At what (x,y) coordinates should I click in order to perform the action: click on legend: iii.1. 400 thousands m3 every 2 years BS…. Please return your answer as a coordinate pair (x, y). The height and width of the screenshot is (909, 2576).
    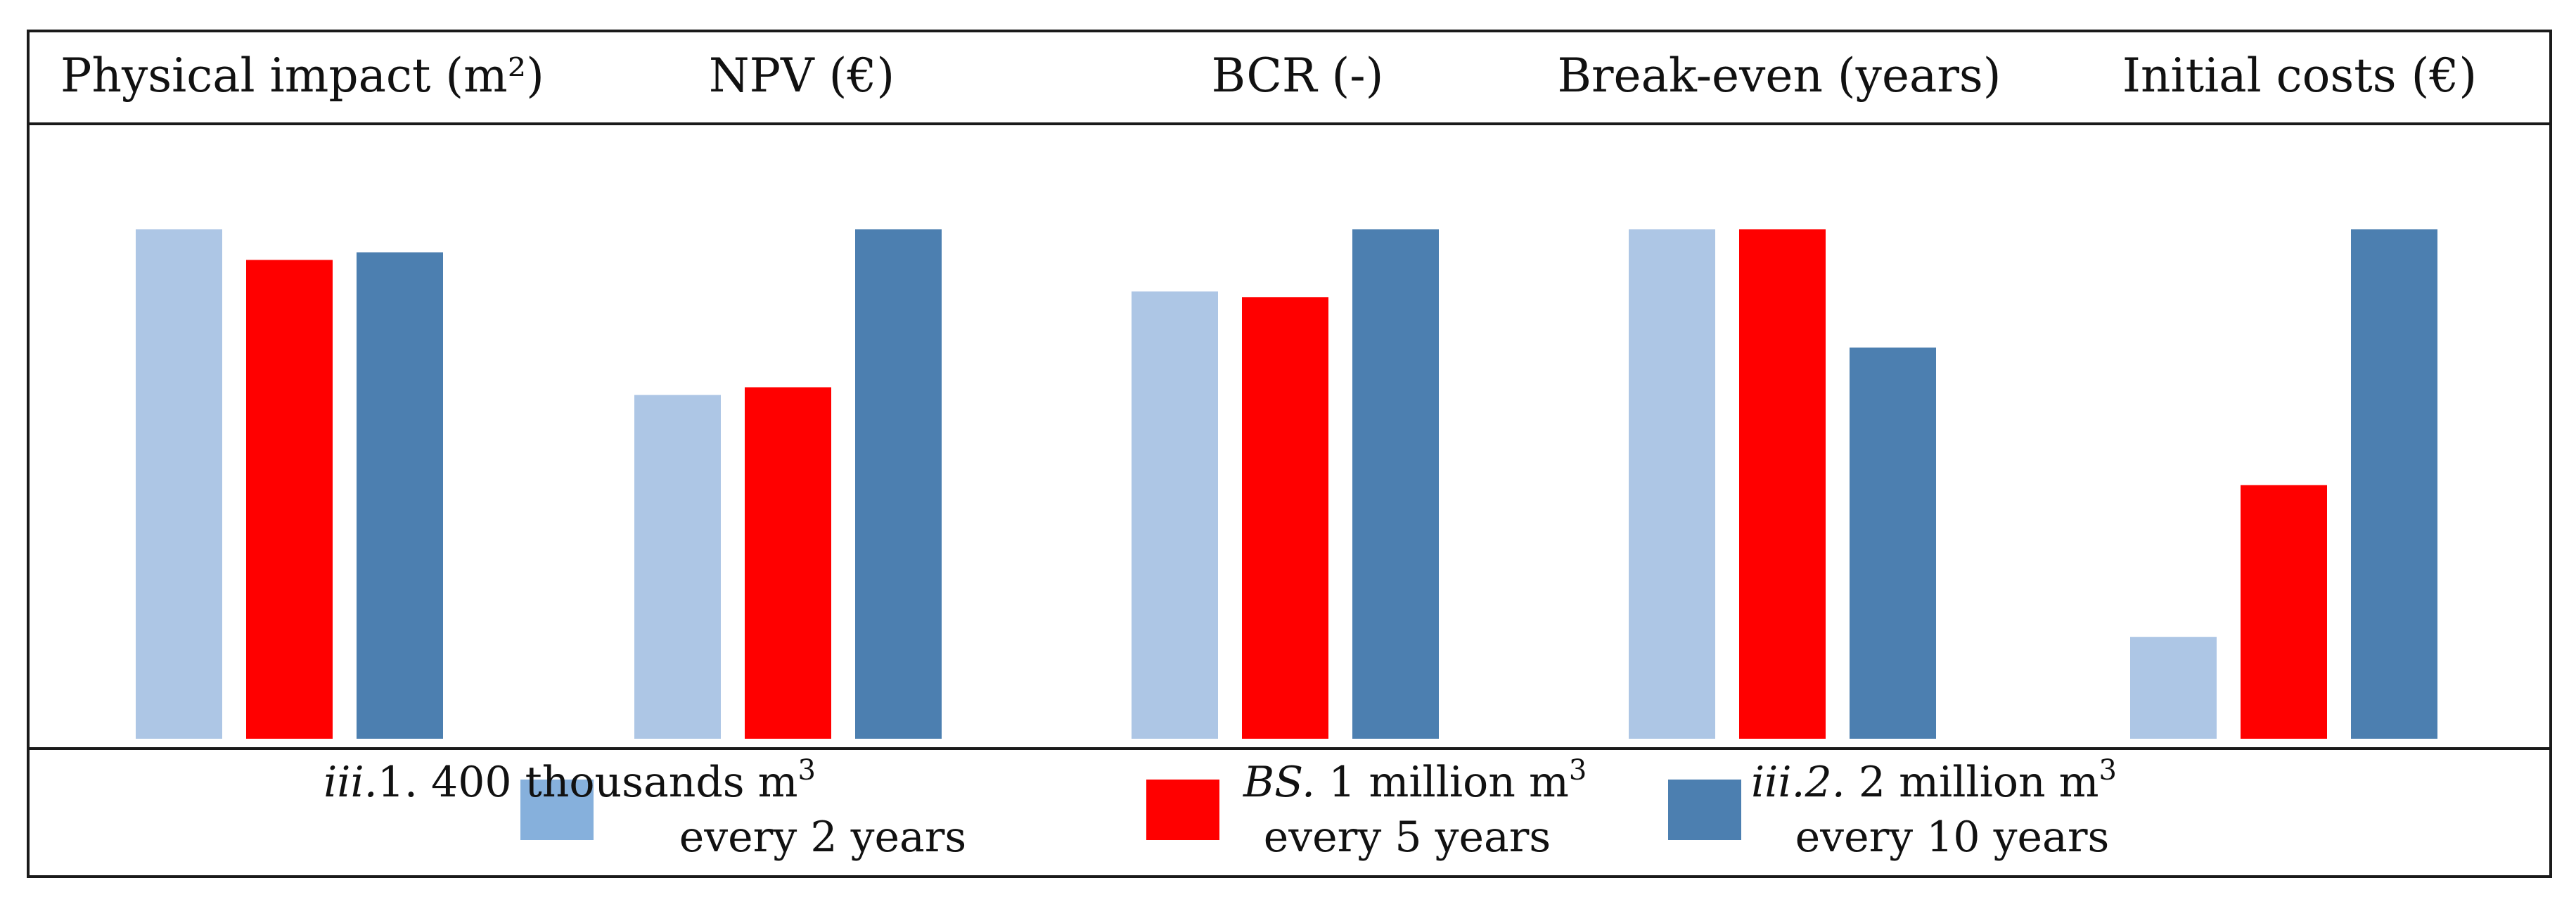
    Looking at the image, I should click on (1220, 808).